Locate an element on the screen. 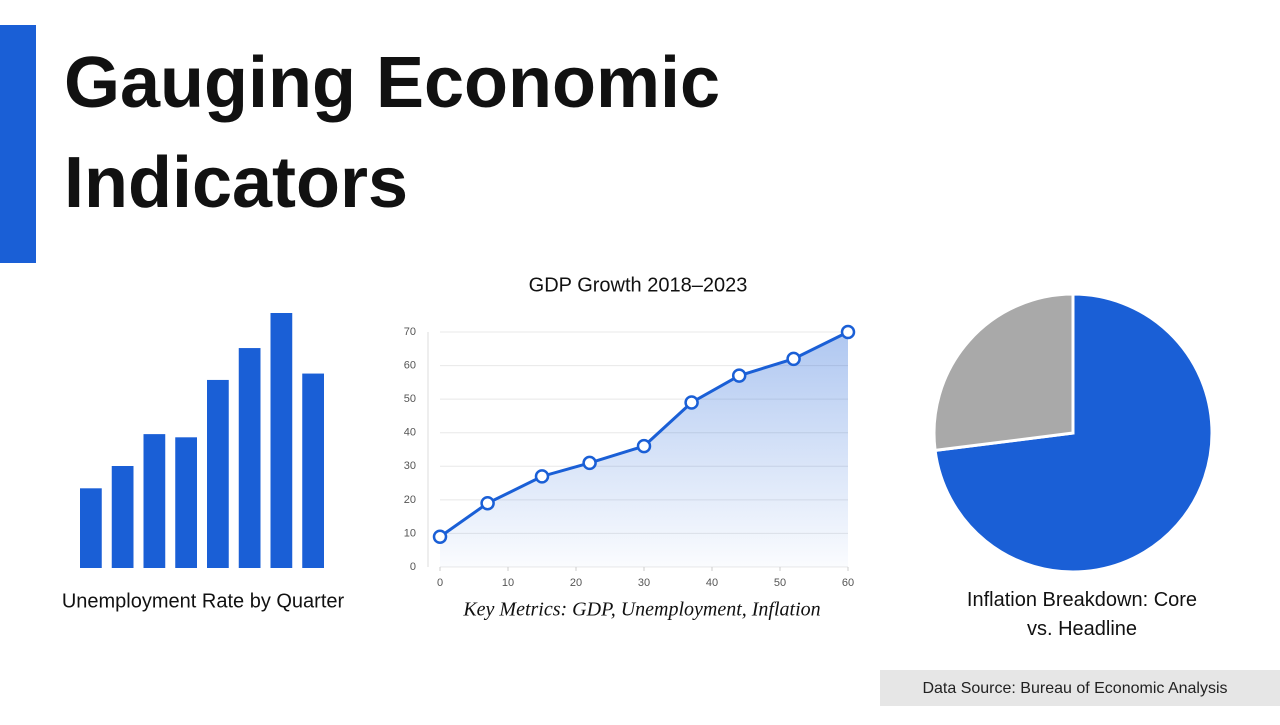  y-tick-label: 20 is located at coordinates (410, 500).